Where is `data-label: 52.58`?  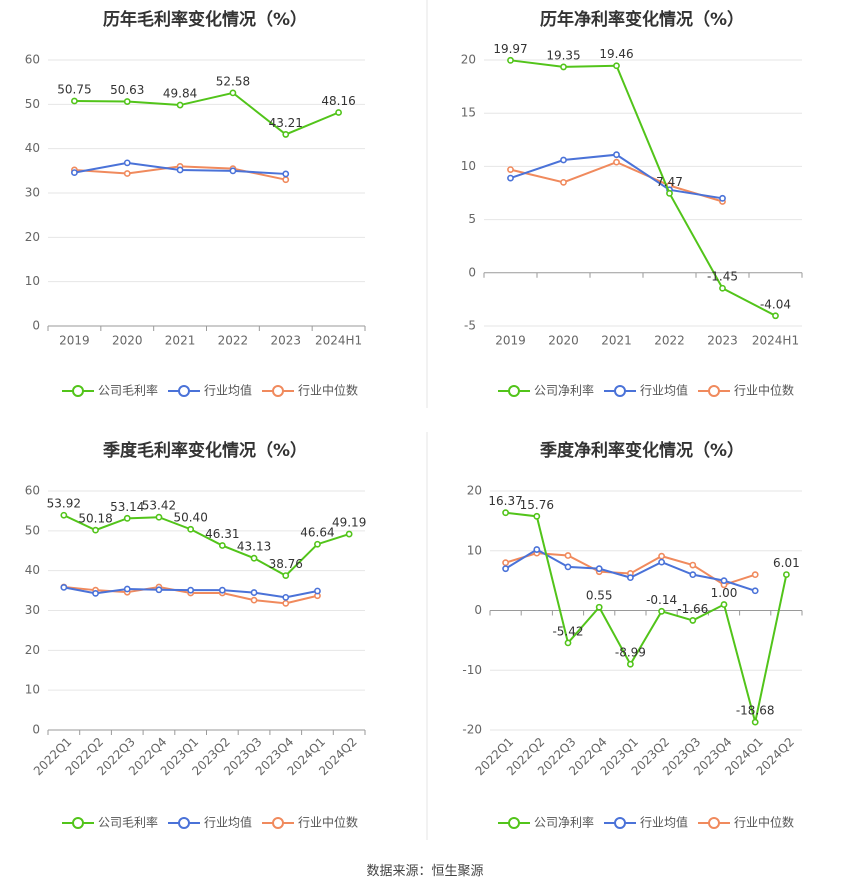
data-label: 52.58 is located at coordinates (233, 81).